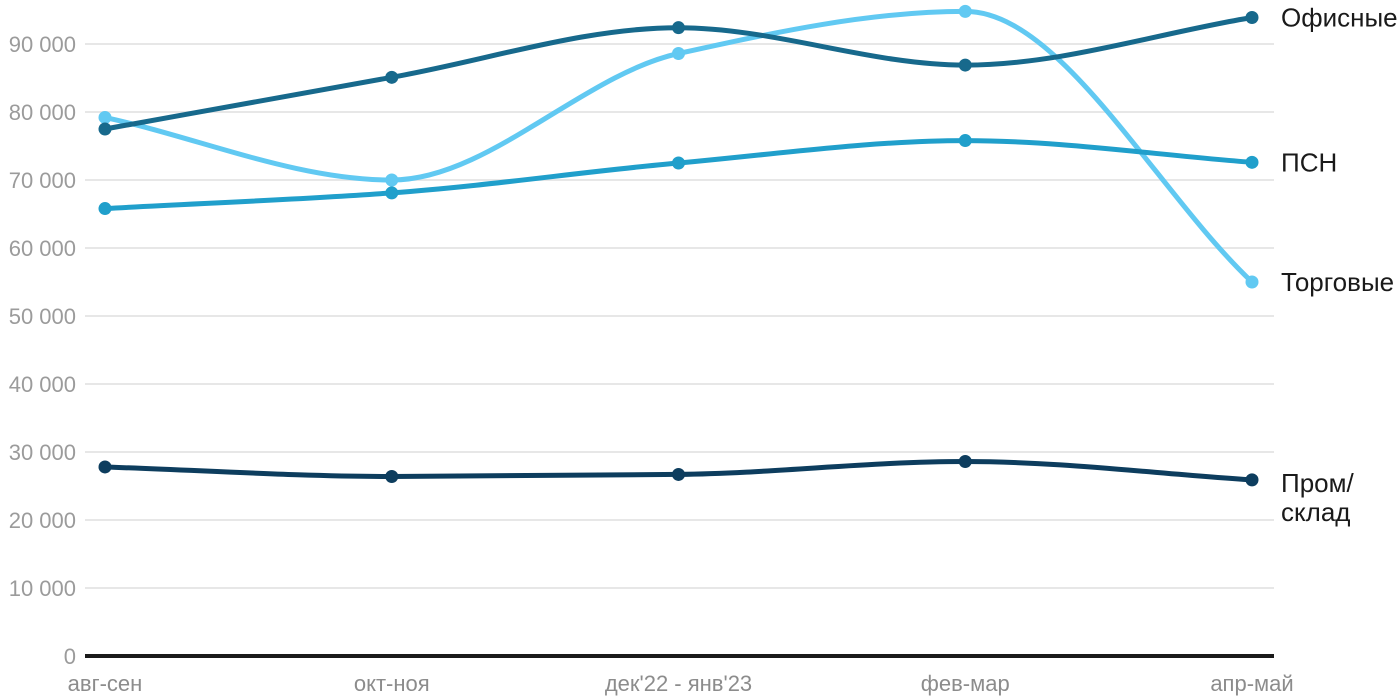 The image size is (1400, 700). I want to click on x-axis-tick-label: фев-мар, so click(965, 683).